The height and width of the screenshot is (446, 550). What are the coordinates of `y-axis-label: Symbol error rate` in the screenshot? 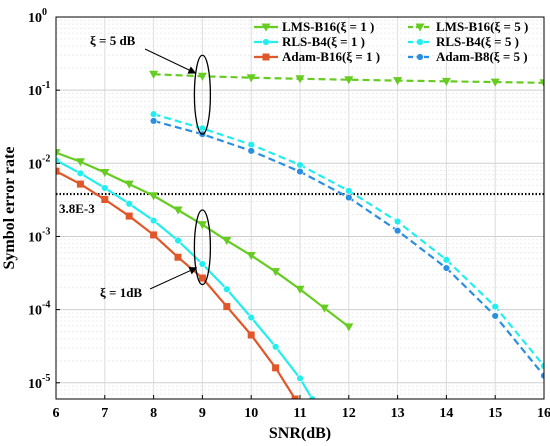 It's located at (9, 208).